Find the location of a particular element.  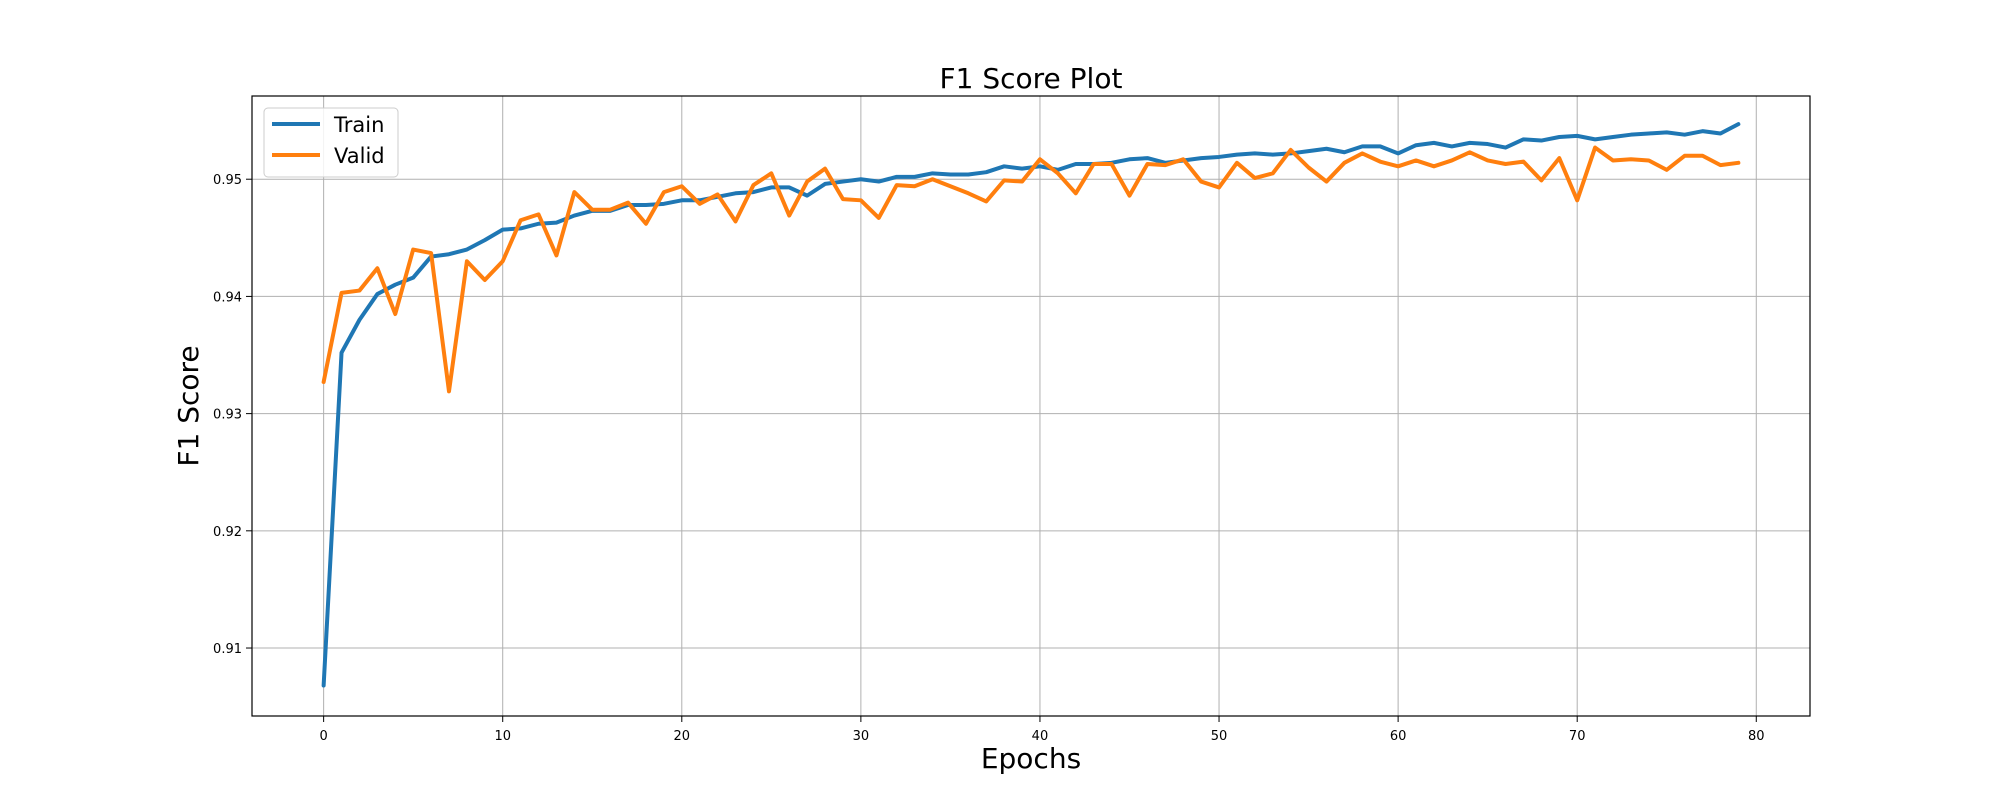

legend: Train Valid is located at coordinates (331, 142).